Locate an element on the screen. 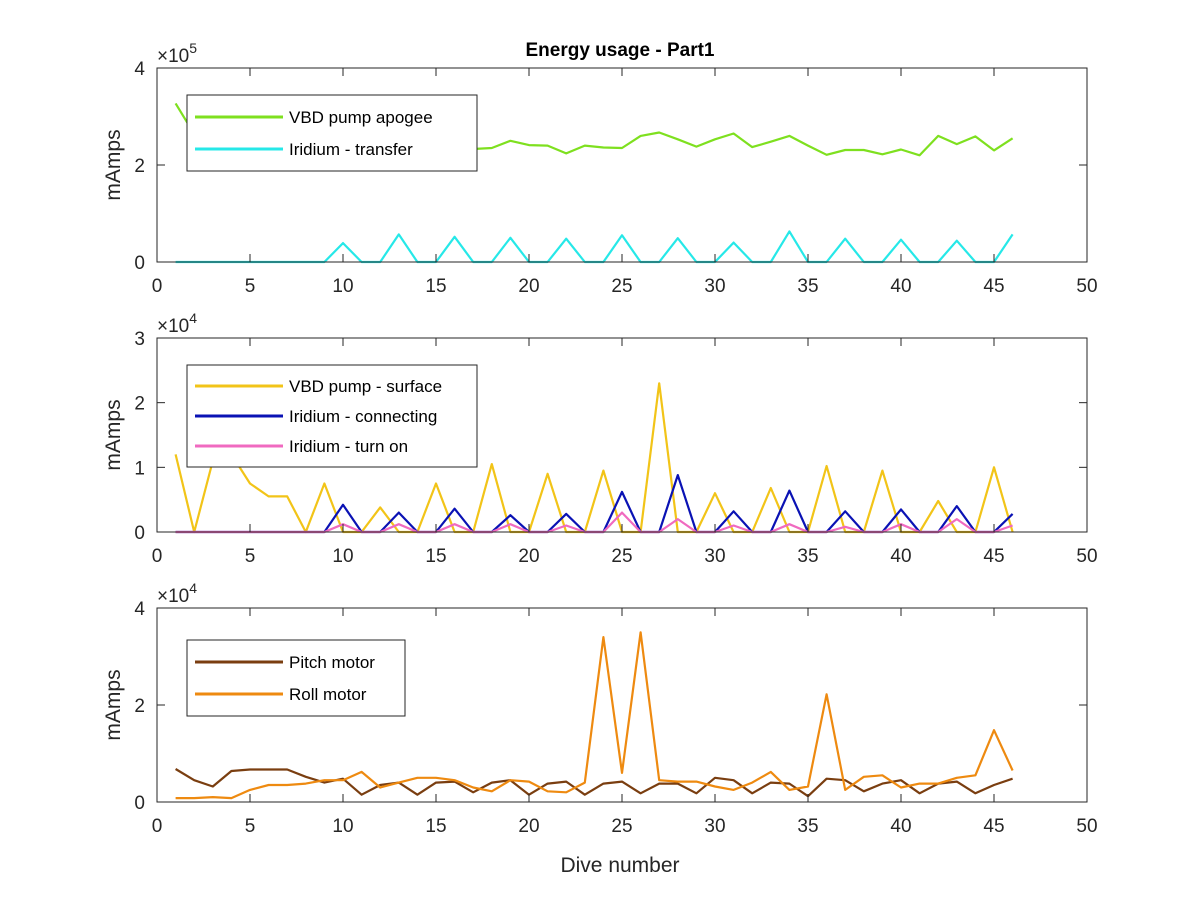  x-tick-label-2-10: 50 is located at coordinates (1086, 556).